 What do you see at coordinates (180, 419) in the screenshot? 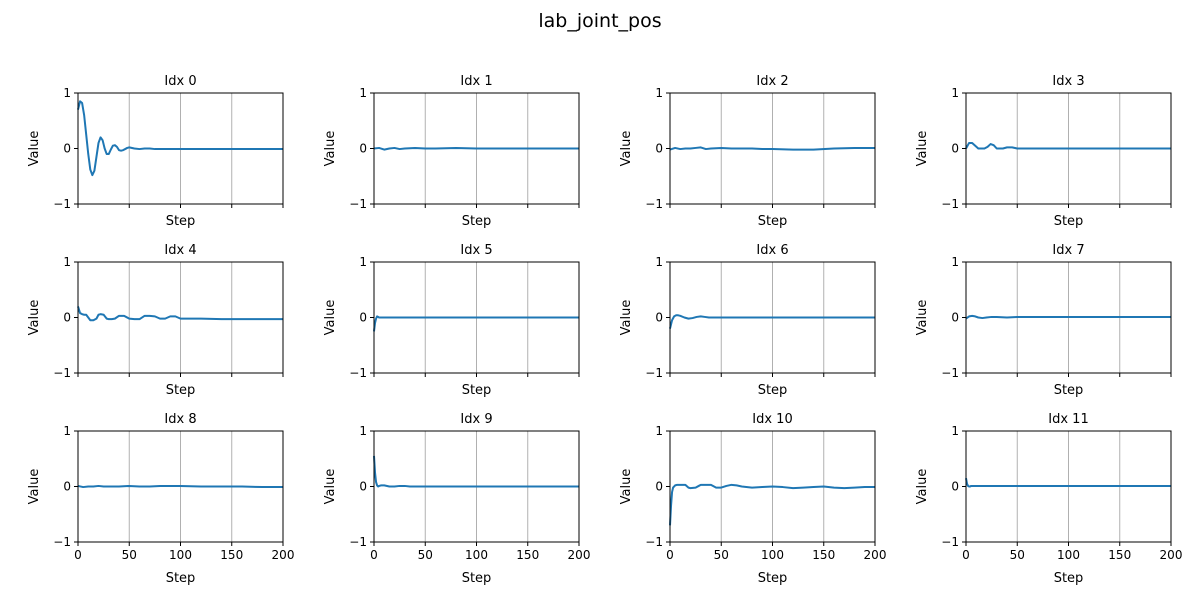
I see `subplot-title: Idx 8` at bounding box center [180, 419].